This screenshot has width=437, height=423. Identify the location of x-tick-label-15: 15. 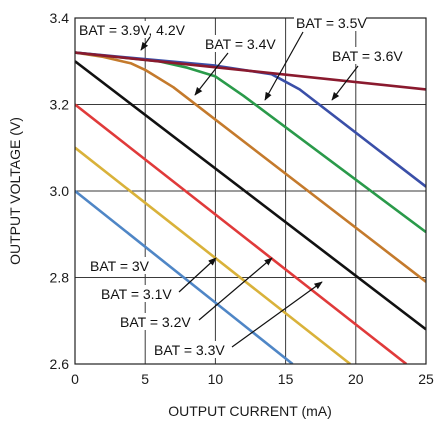
(286, 379).